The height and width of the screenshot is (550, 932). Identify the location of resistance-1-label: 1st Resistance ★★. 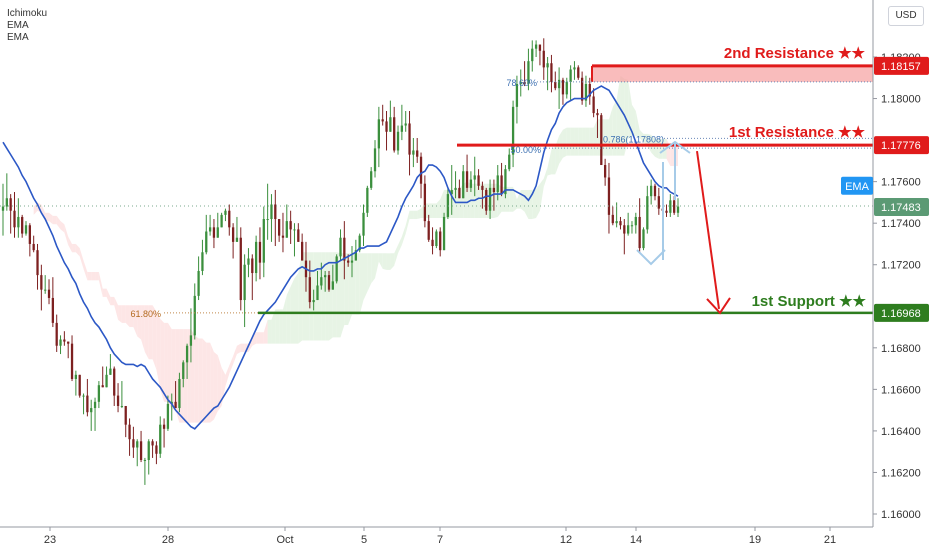
(797, 132).